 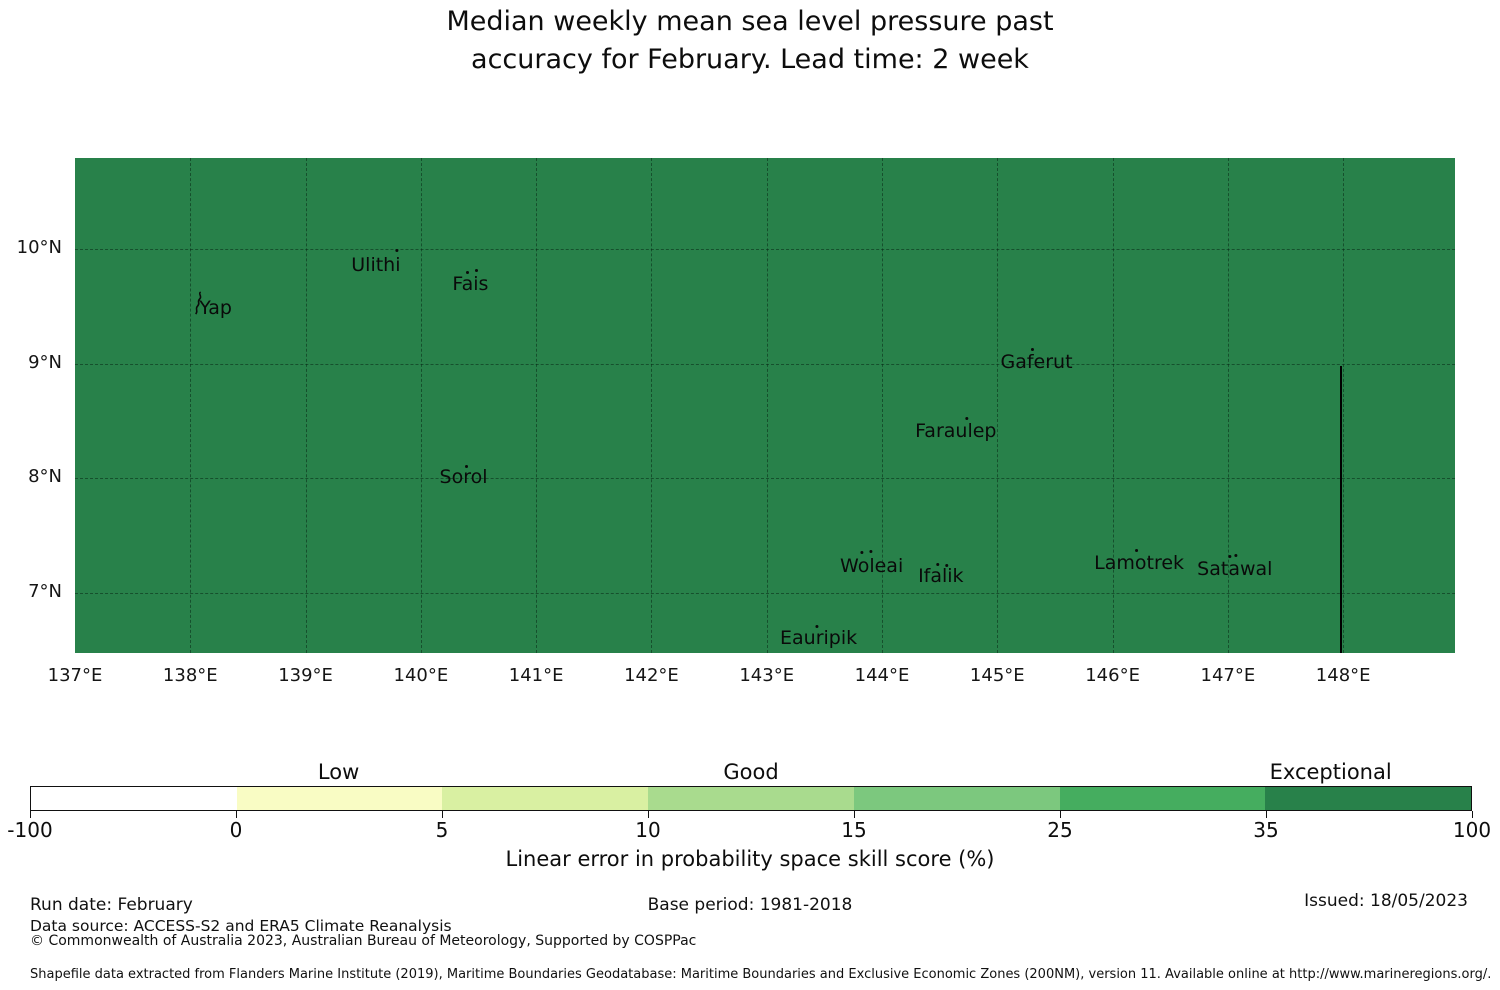 I want to click on x-tick-label: 140°E, so click(x=421, y=675).